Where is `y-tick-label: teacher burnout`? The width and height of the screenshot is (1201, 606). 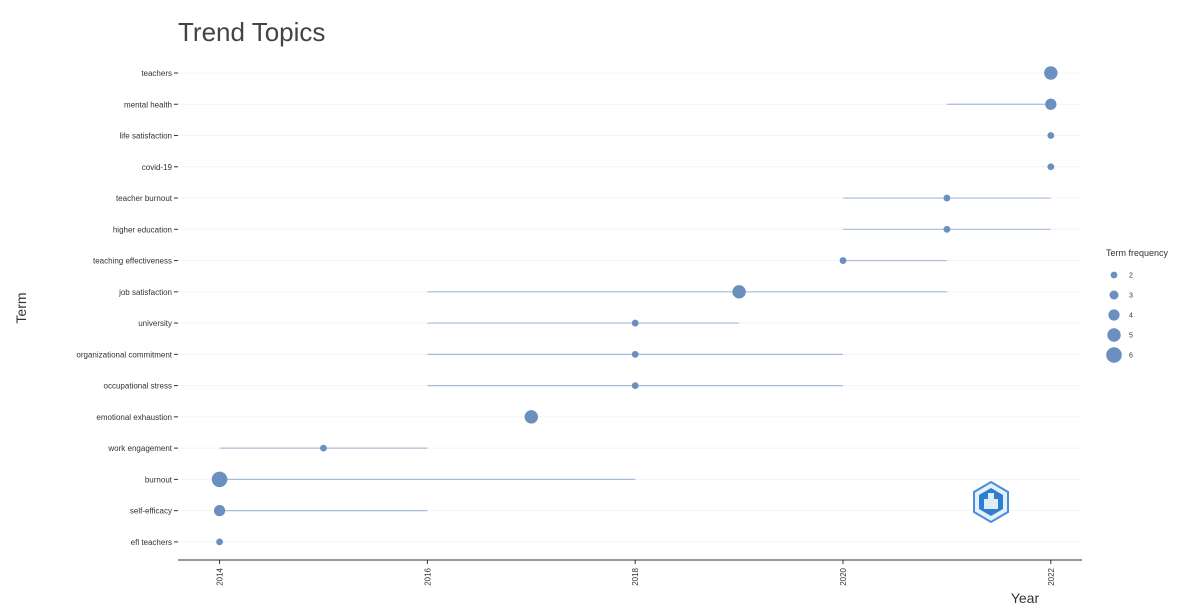
y-tick-label: teacher burnout is located at coordinates (144, 198).